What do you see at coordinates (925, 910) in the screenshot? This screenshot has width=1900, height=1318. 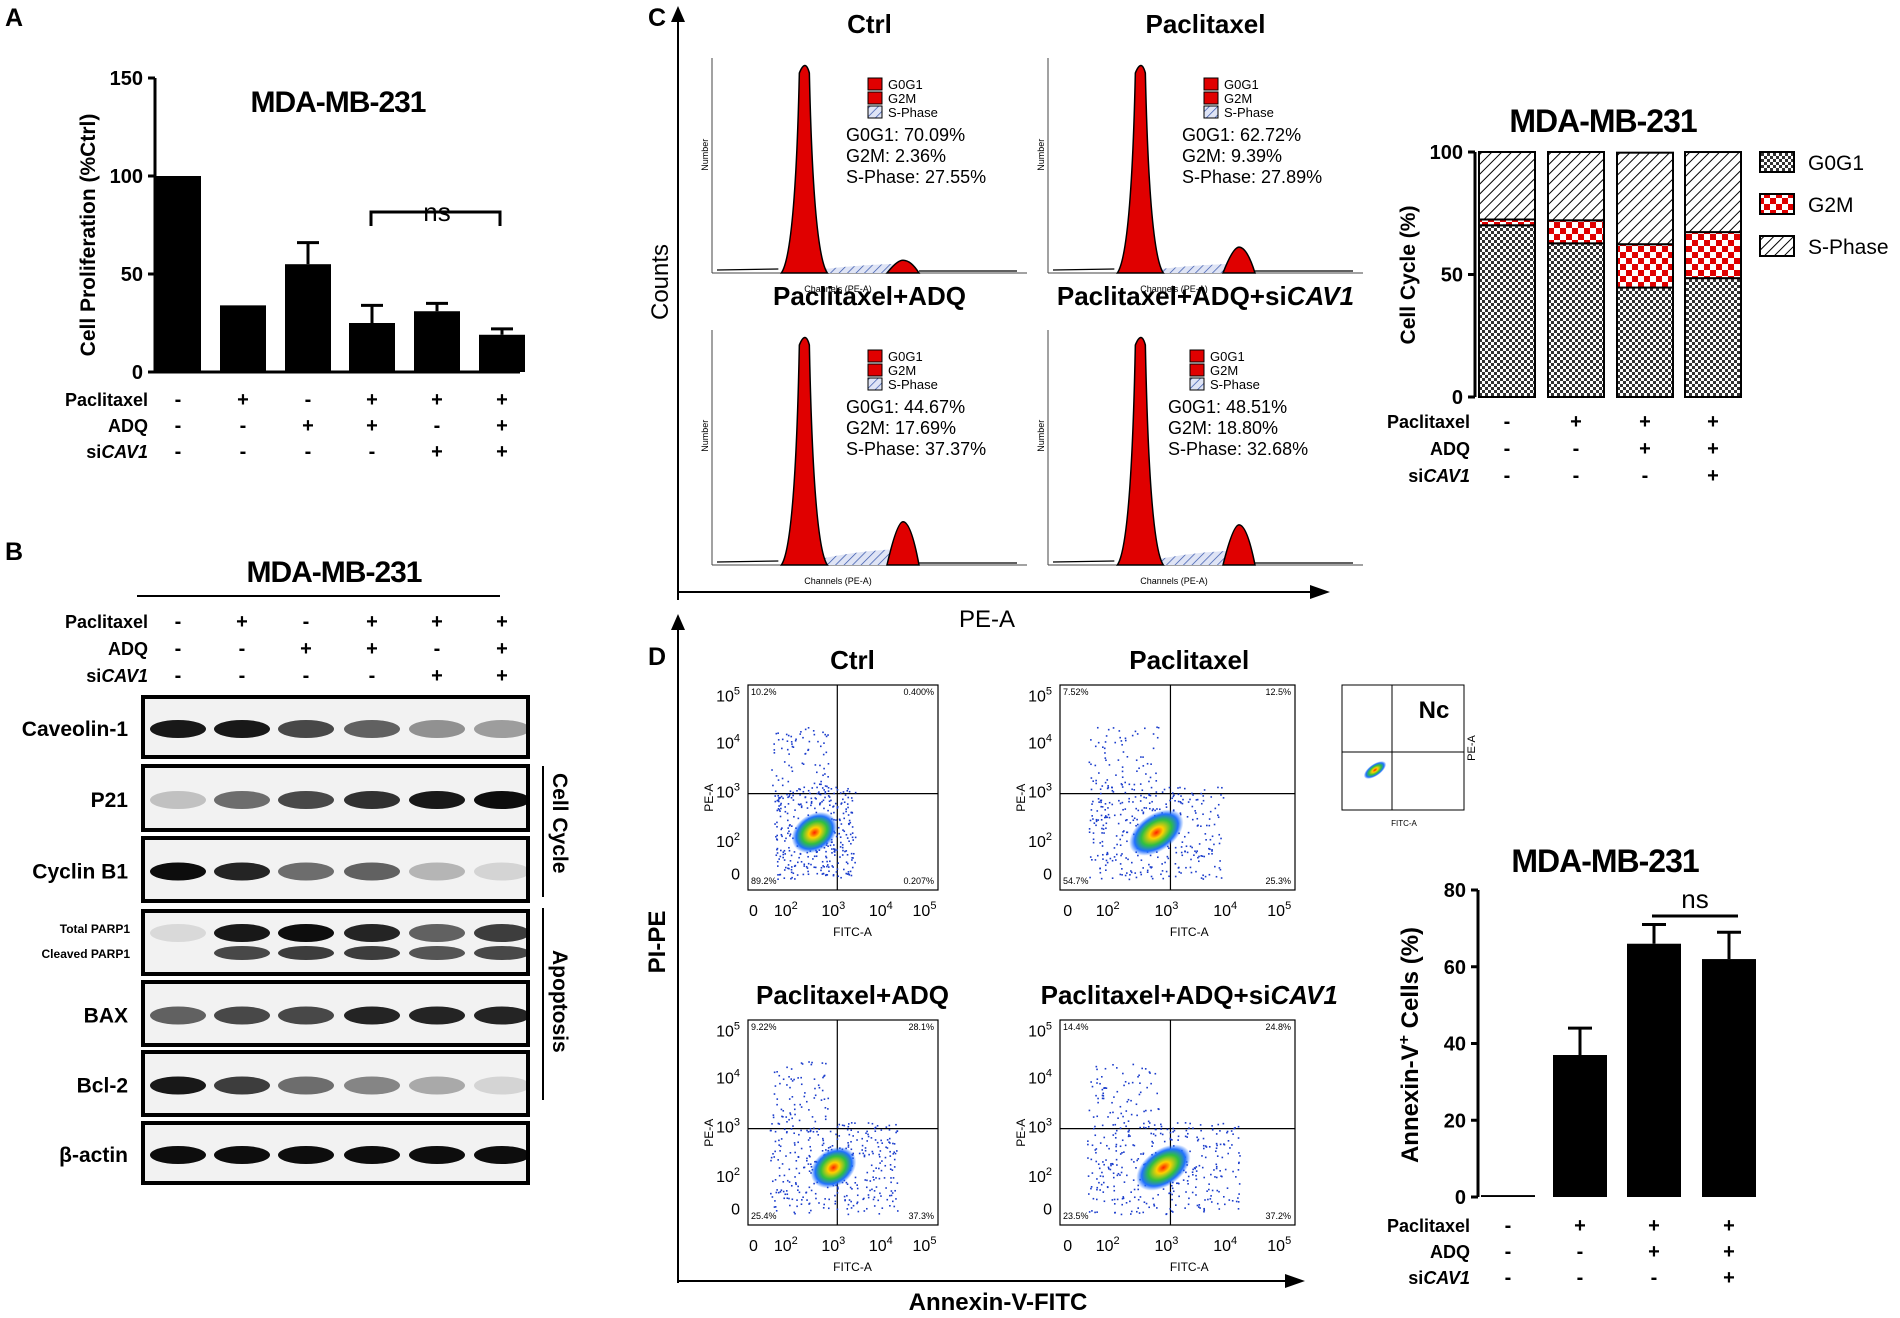 I see `flow-xtick-label: 105` at bounding box center [925, 910].